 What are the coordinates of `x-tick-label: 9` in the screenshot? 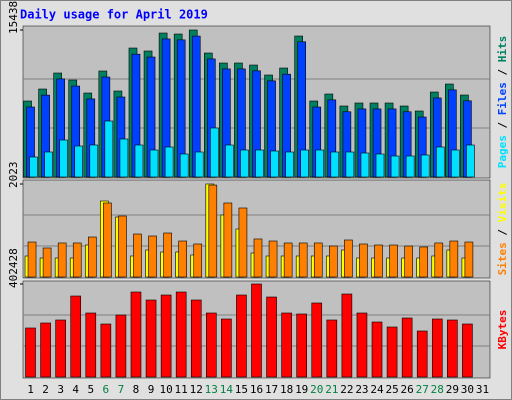 It's located at (151, 389).